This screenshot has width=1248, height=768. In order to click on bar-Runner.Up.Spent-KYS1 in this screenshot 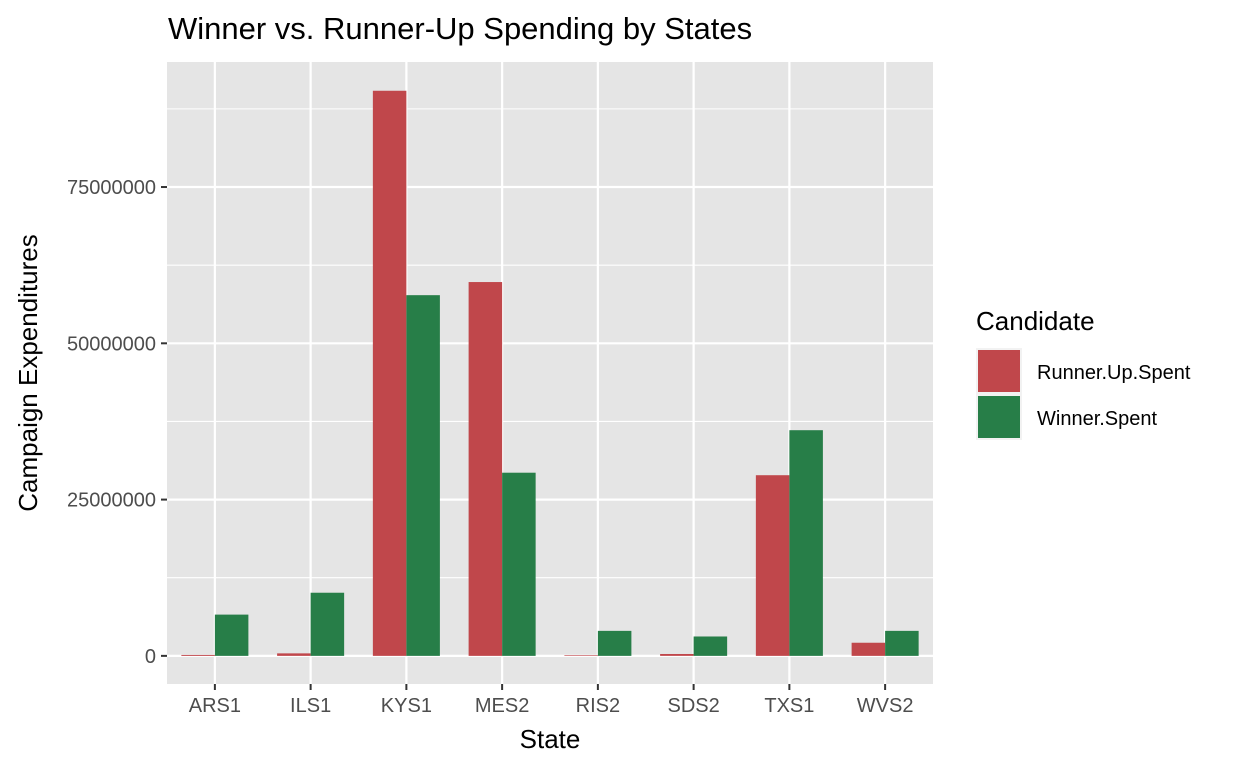, I will do `click(389, 373)`.